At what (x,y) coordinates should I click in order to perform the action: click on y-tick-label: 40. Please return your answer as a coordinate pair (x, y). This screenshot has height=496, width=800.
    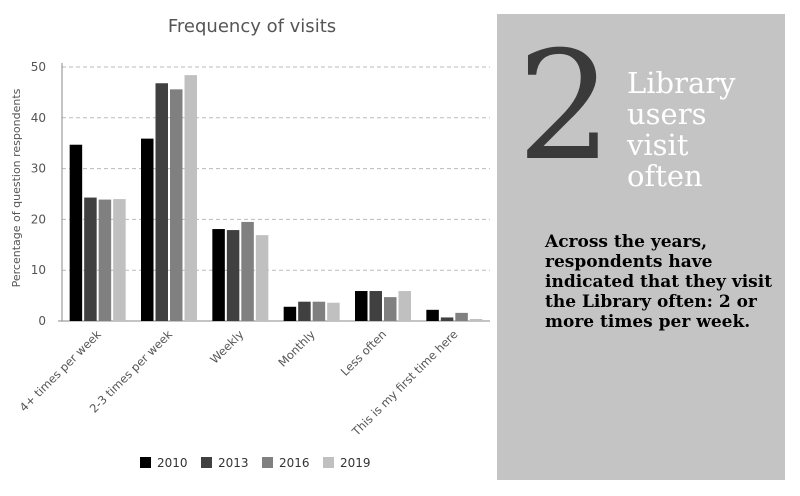
    Looking at the image, I should click on (38, 118).